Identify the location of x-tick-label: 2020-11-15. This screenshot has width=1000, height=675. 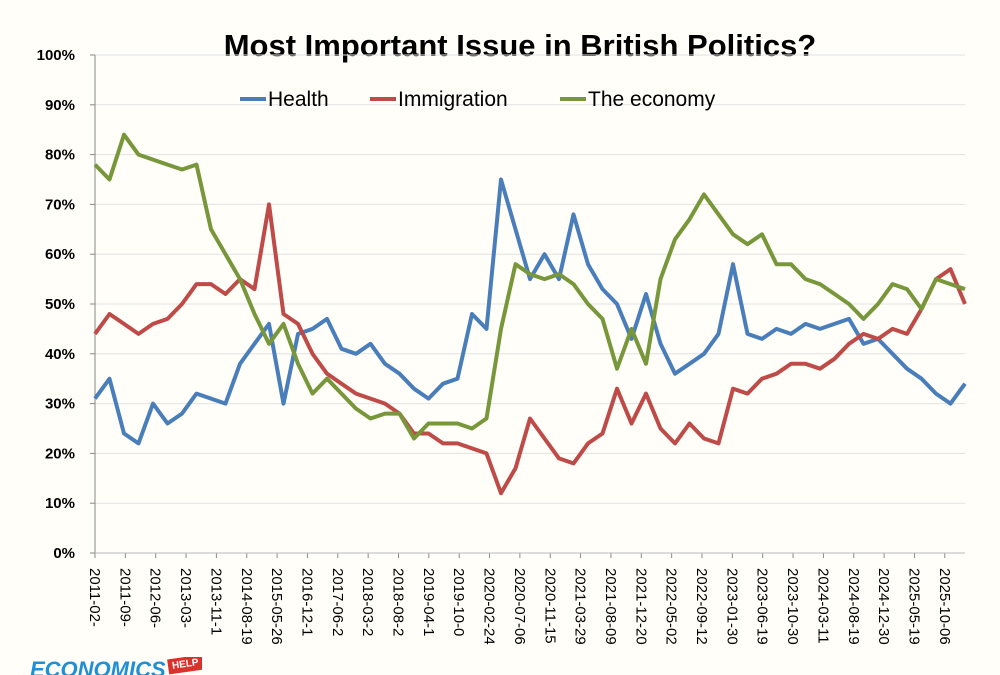
(549, 606).